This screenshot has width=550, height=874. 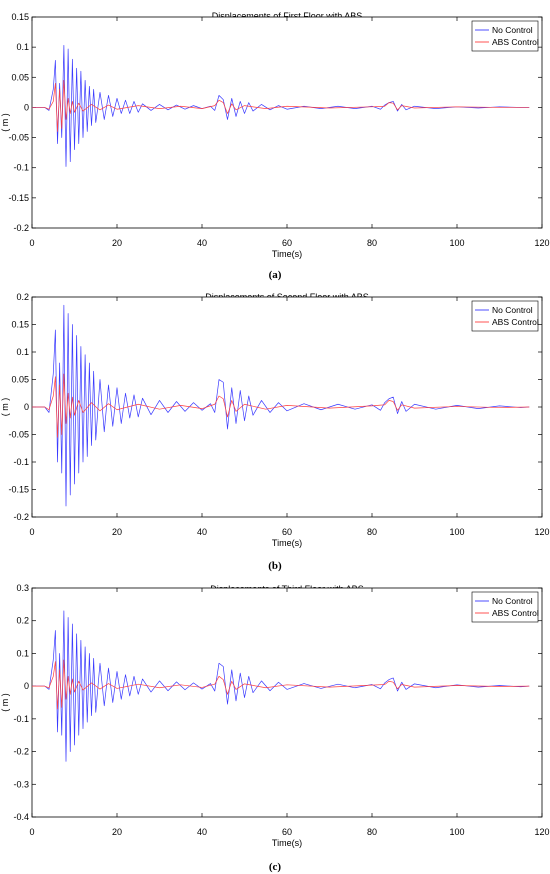 I want to click on y-tick-label: 0.3, so click(x=22, y=588).